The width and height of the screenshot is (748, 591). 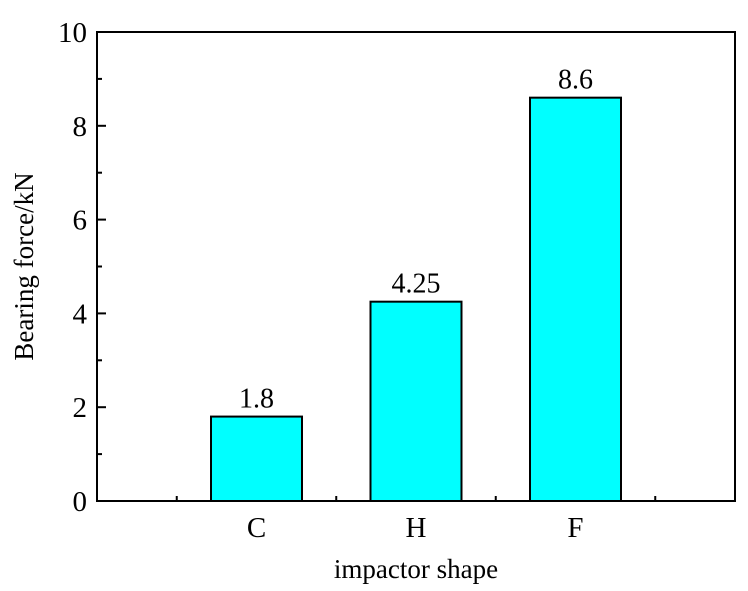 What do you see at coordinates (256, 528) in the screenshot?
I see `x-tick-label-C: C` at bounding box center [256, 528].